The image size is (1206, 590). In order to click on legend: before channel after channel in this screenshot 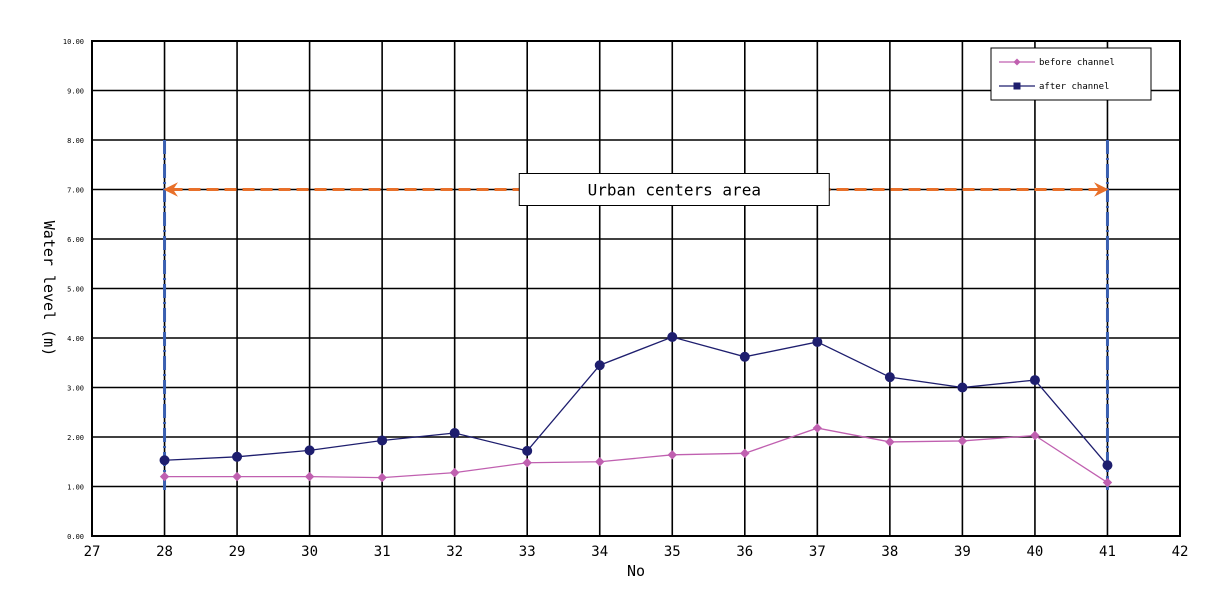, I will do `click(1071, 74)`.